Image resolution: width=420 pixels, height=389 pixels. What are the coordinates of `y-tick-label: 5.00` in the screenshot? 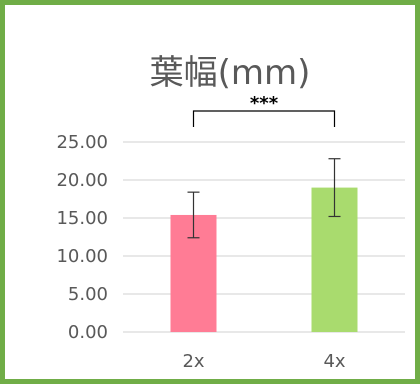 It's located at (88, 294).